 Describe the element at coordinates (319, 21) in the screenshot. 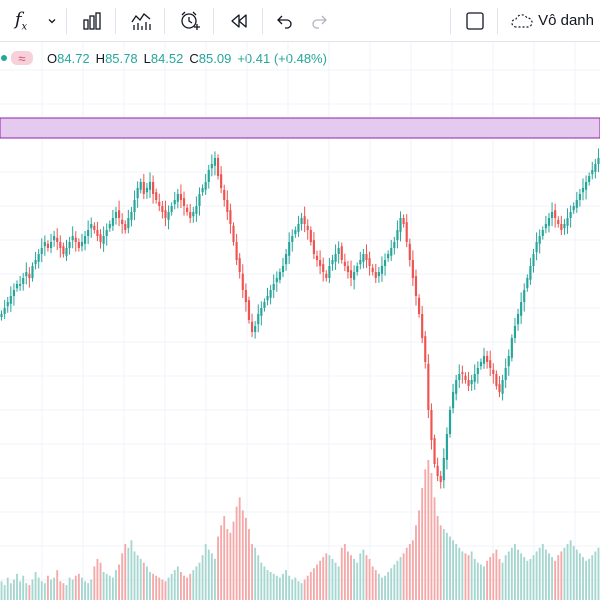

I see `redo-button` at that location.